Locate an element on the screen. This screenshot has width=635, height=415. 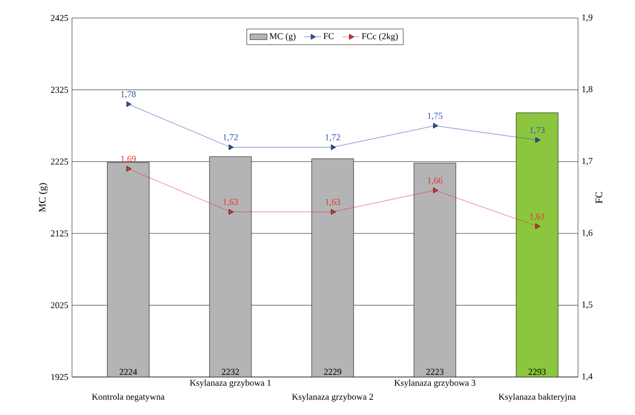
y-tick-label: 2225 is located at coordinates (59, 161).